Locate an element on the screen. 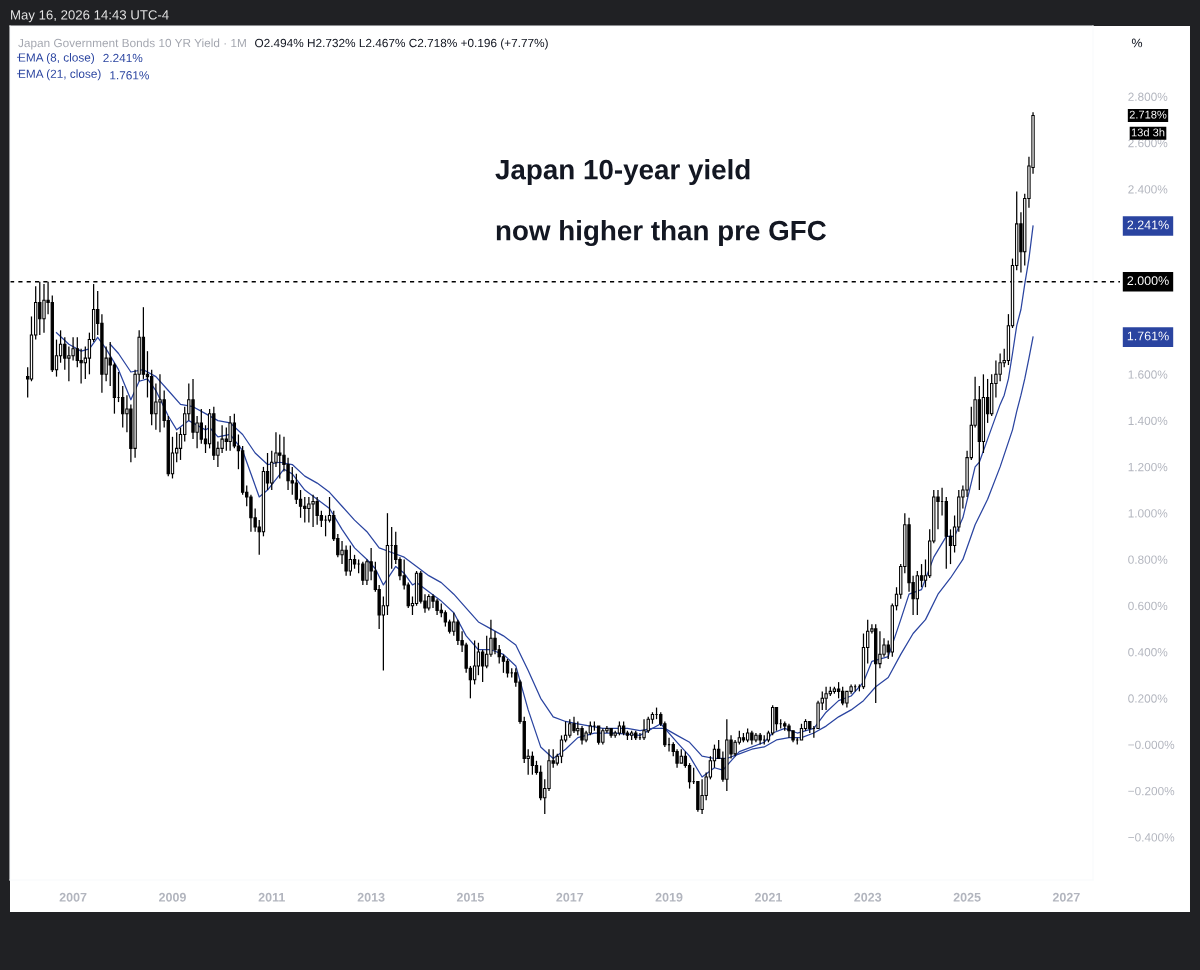 The height and width of the screenshot is (970, 1200). y-tick-label: 1.000% is located at coordinates (1148, 513).